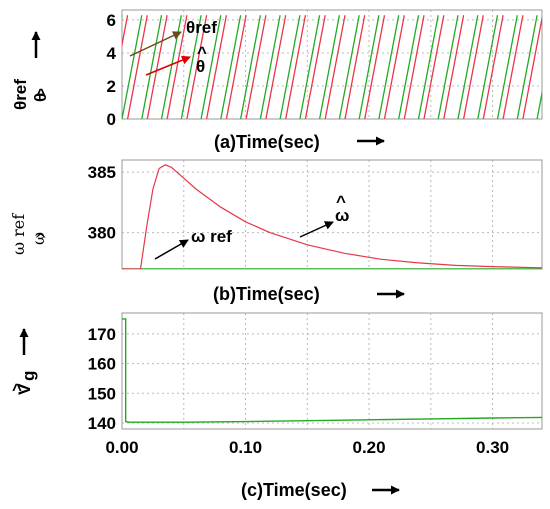 The image size is (550, 509). I want to click on y-tick-label: 140, so click(102, 423).